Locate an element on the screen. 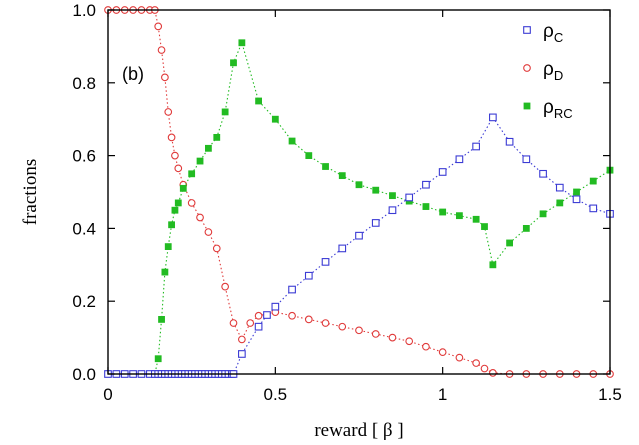 The width and height of the screenshot is (639, 445). y-tick-label: 0.8 is located at coordinates (84, 83).